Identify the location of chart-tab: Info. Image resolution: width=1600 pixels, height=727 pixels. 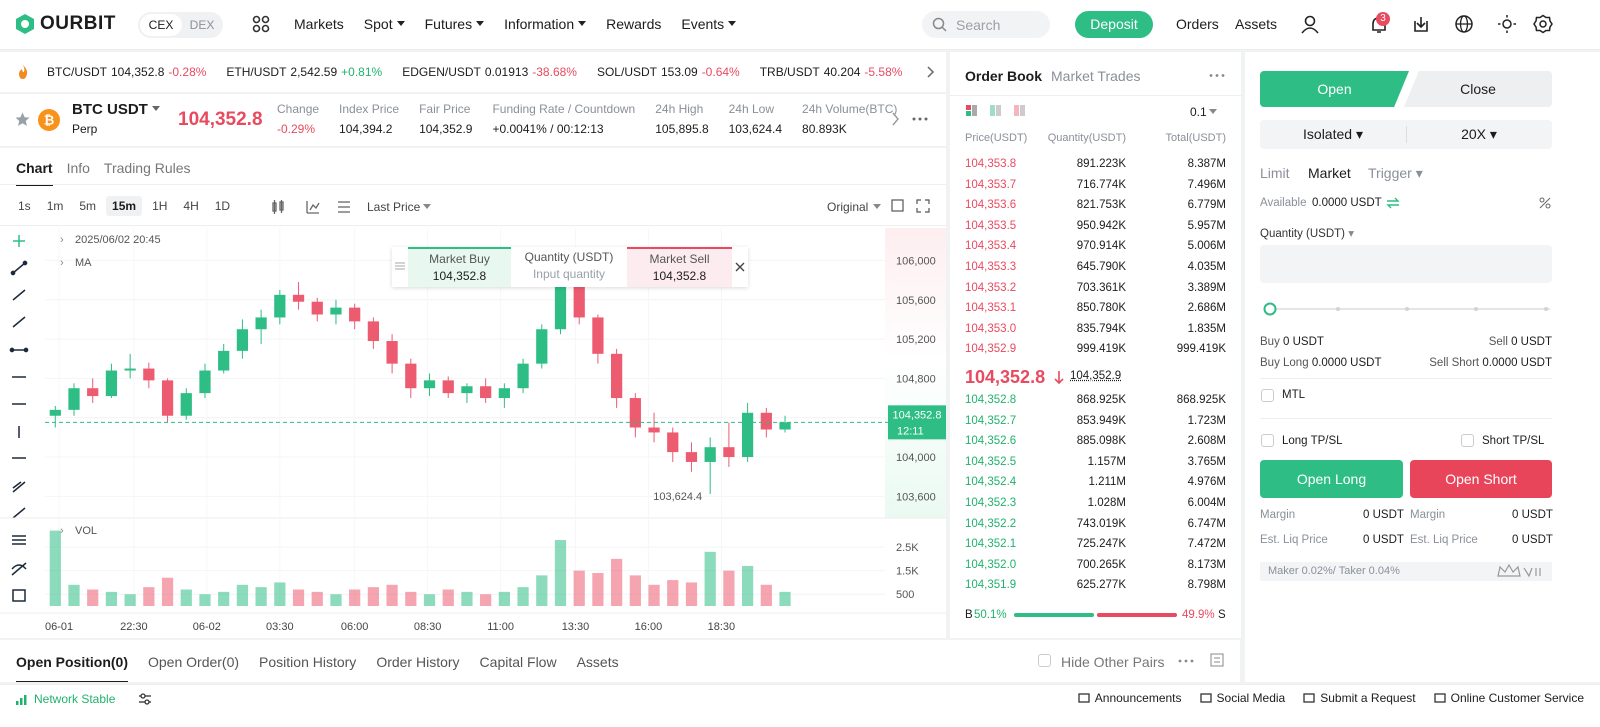
(78, 168).